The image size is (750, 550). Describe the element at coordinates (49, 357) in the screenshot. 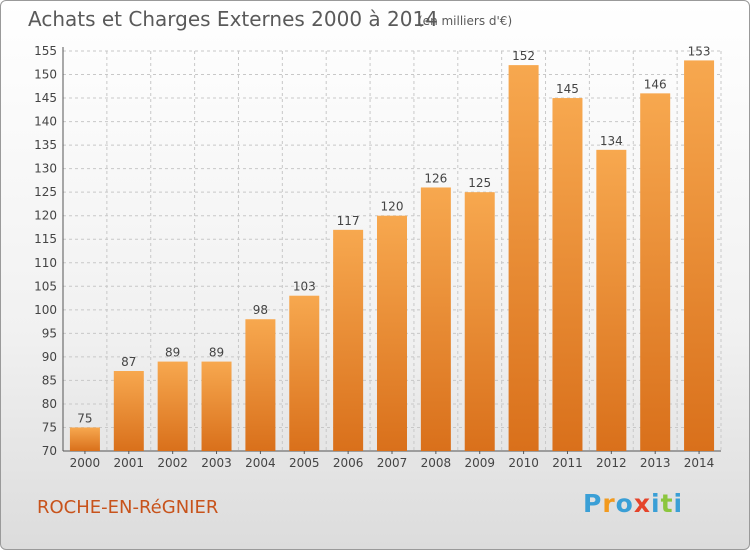

I see `y-tick-label: 90` at that location.